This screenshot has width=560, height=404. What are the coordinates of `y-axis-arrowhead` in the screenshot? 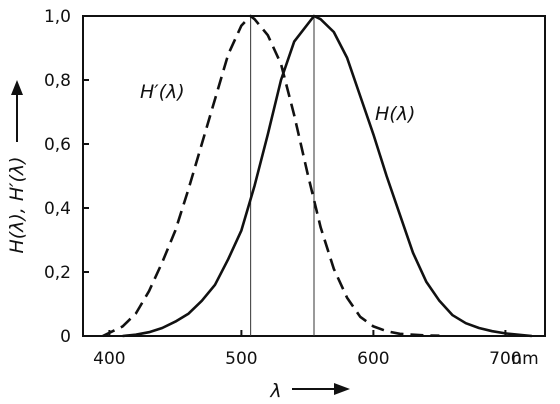 It's located at (17, 87).